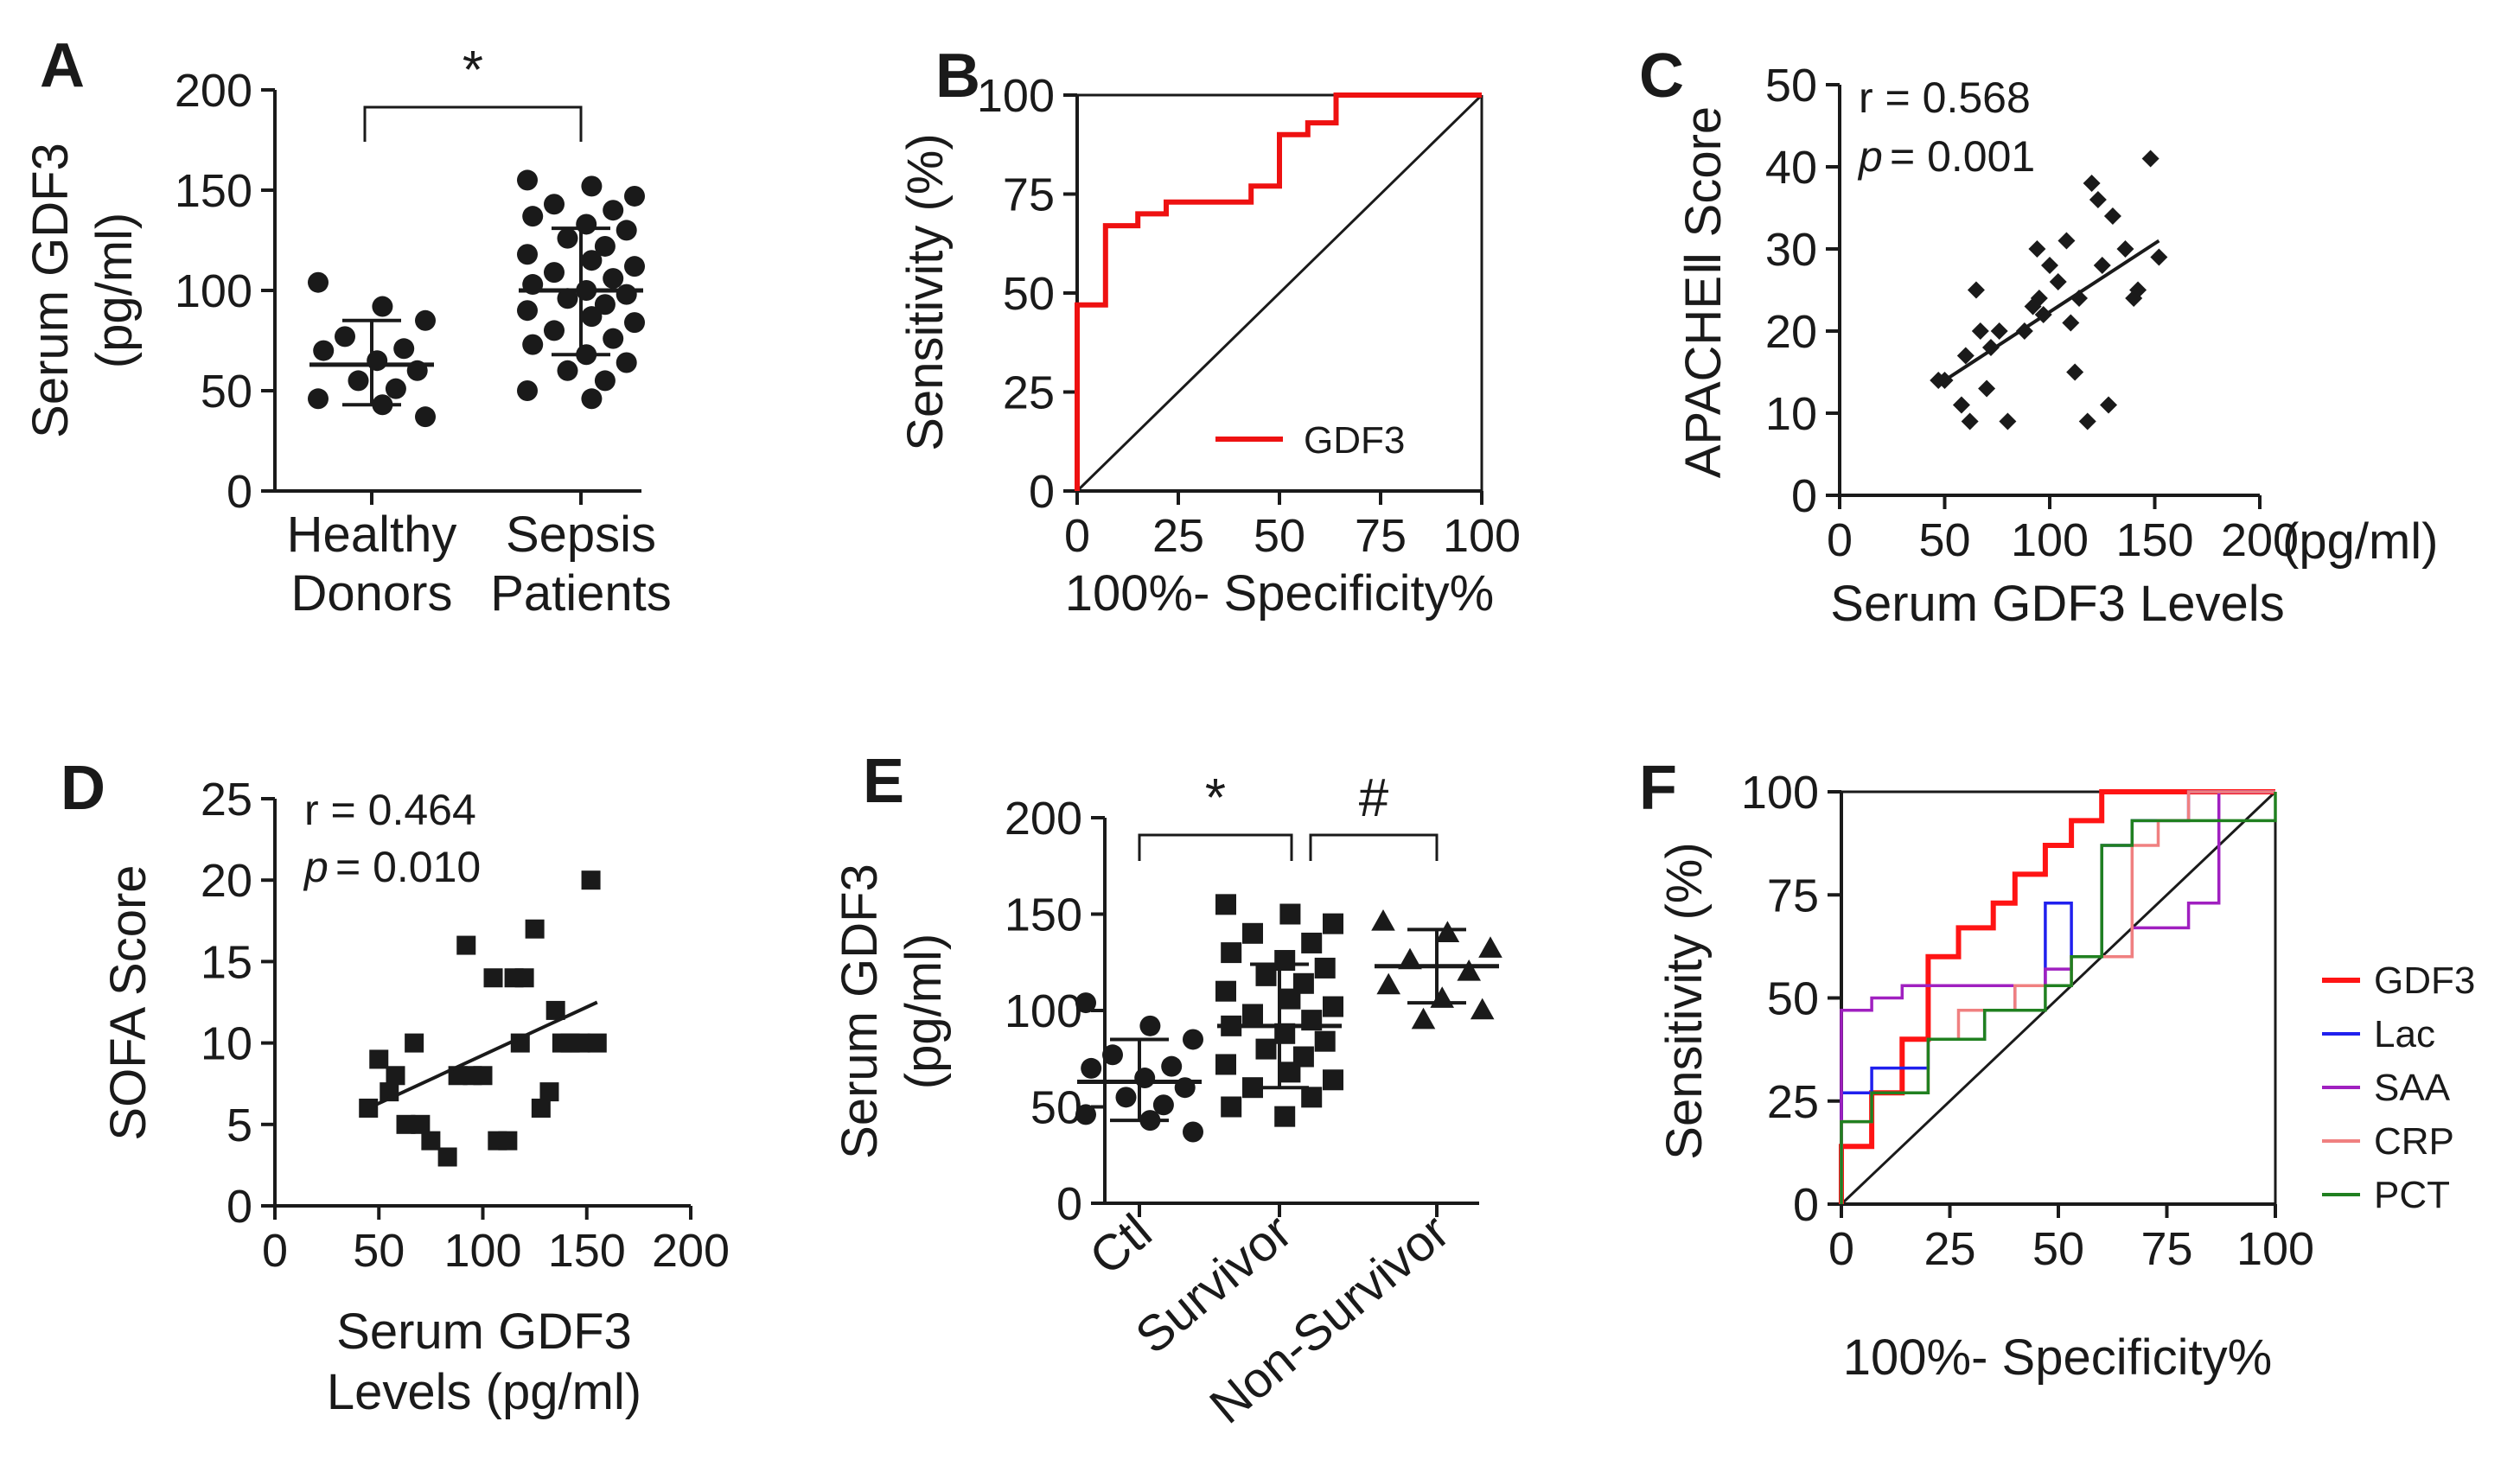 This screenshot has width=2520, height=1479. Describe the element at coordinates (691, 1251) in the screenshot. I see `x-tick-label: 200` at that location.